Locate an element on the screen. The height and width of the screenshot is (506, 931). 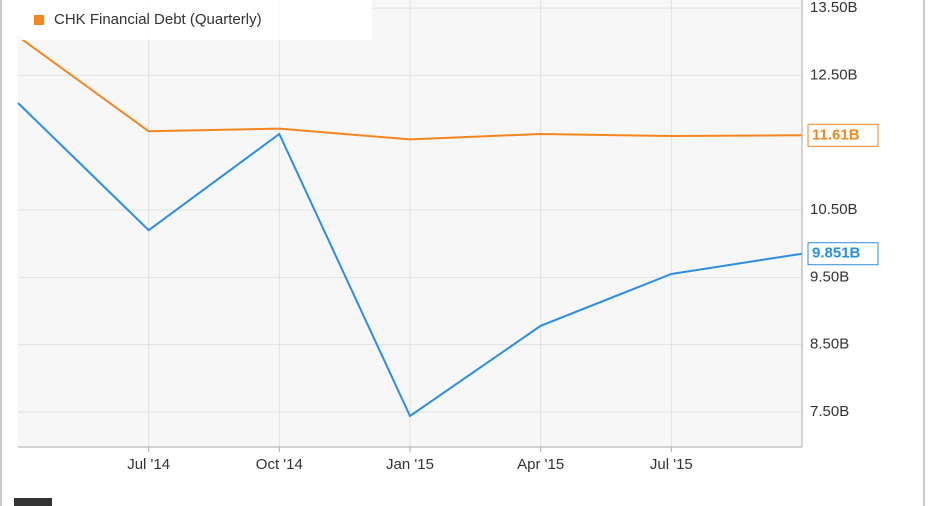
y-tick-label: 12.50B is located at coordinates (834, 74).